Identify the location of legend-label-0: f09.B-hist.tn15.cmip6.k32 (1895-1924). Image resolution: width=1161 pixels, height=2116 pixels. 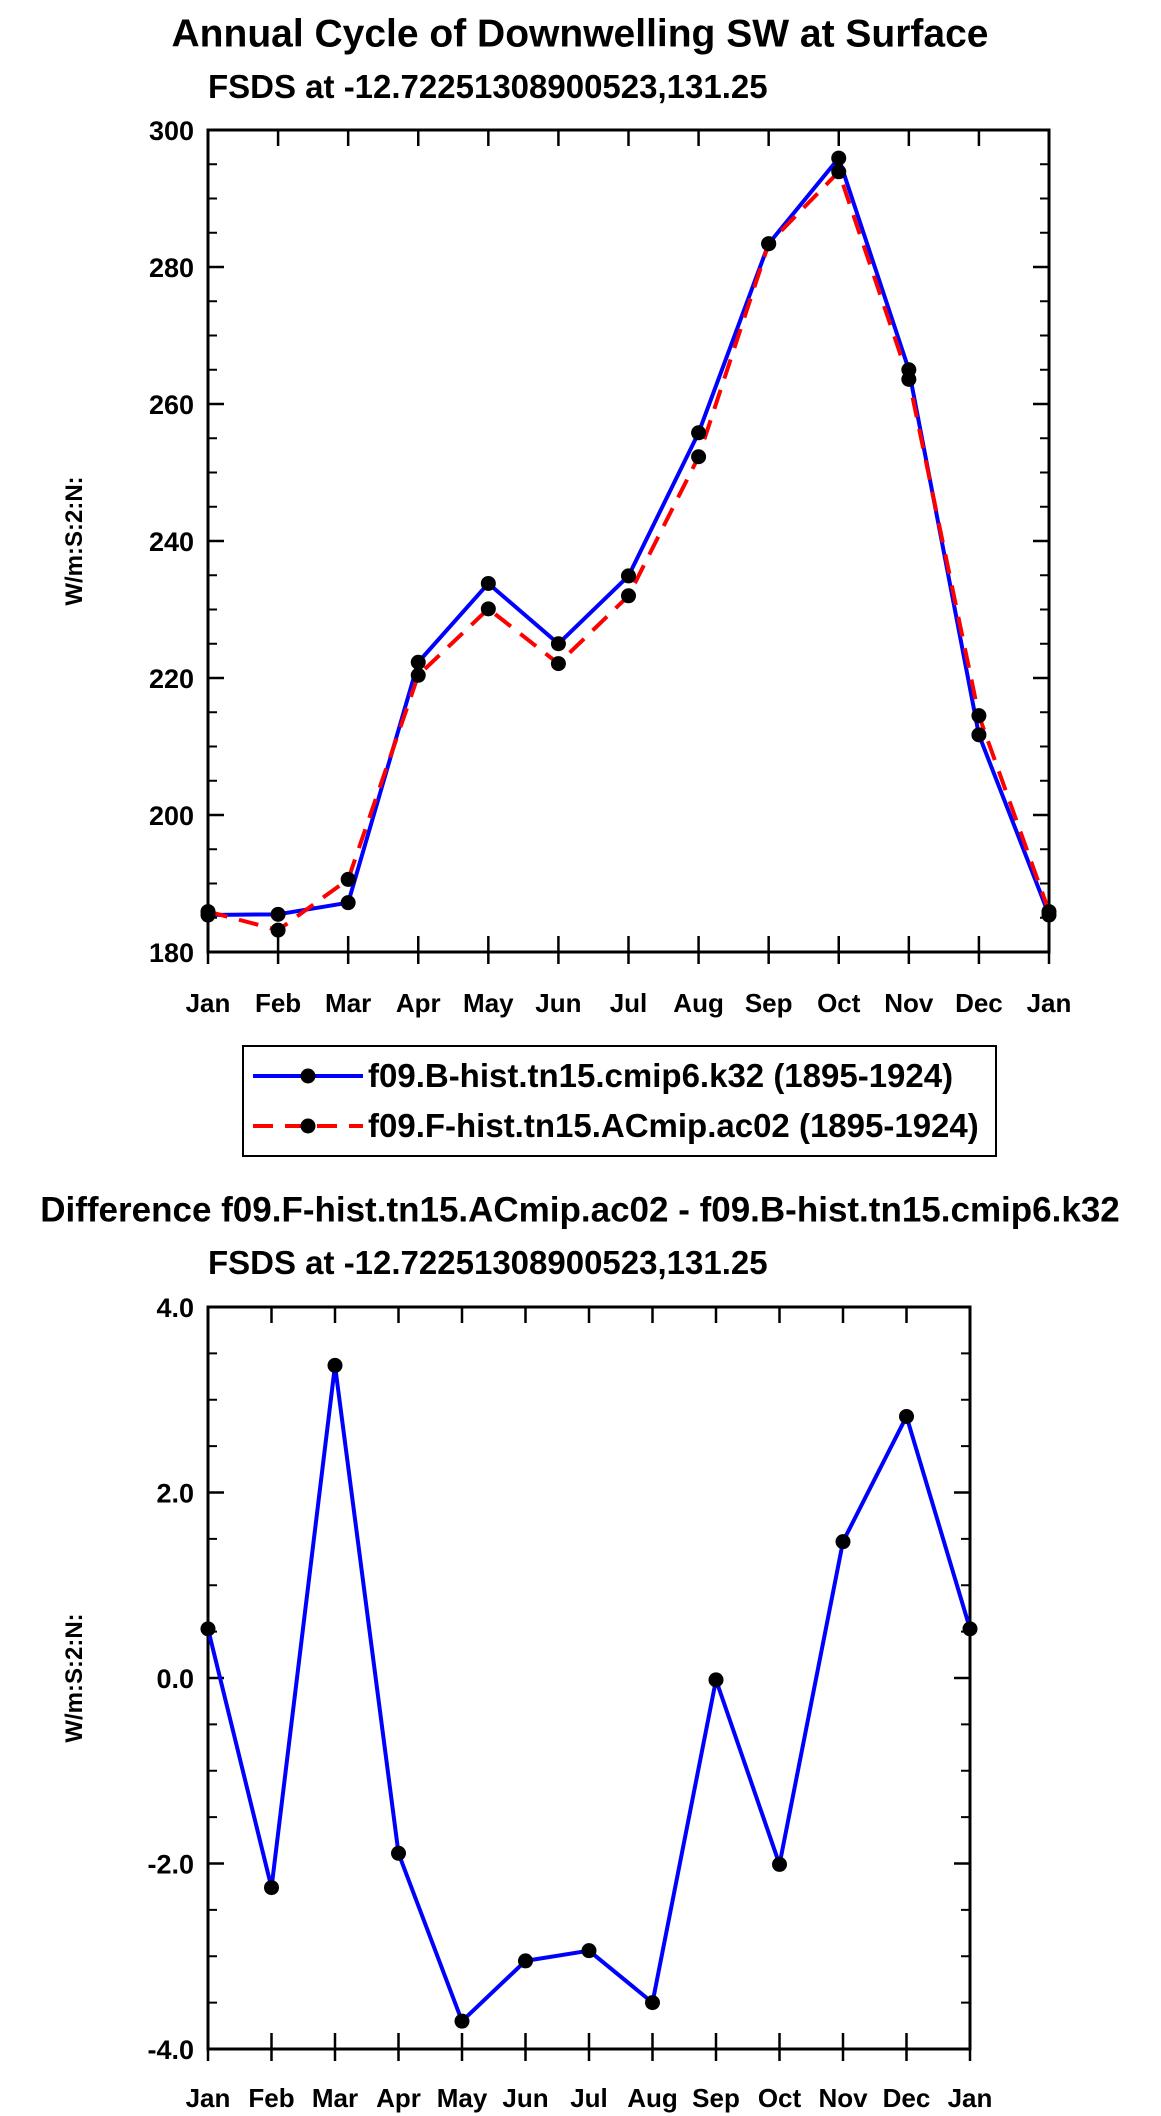
(660, 1075).